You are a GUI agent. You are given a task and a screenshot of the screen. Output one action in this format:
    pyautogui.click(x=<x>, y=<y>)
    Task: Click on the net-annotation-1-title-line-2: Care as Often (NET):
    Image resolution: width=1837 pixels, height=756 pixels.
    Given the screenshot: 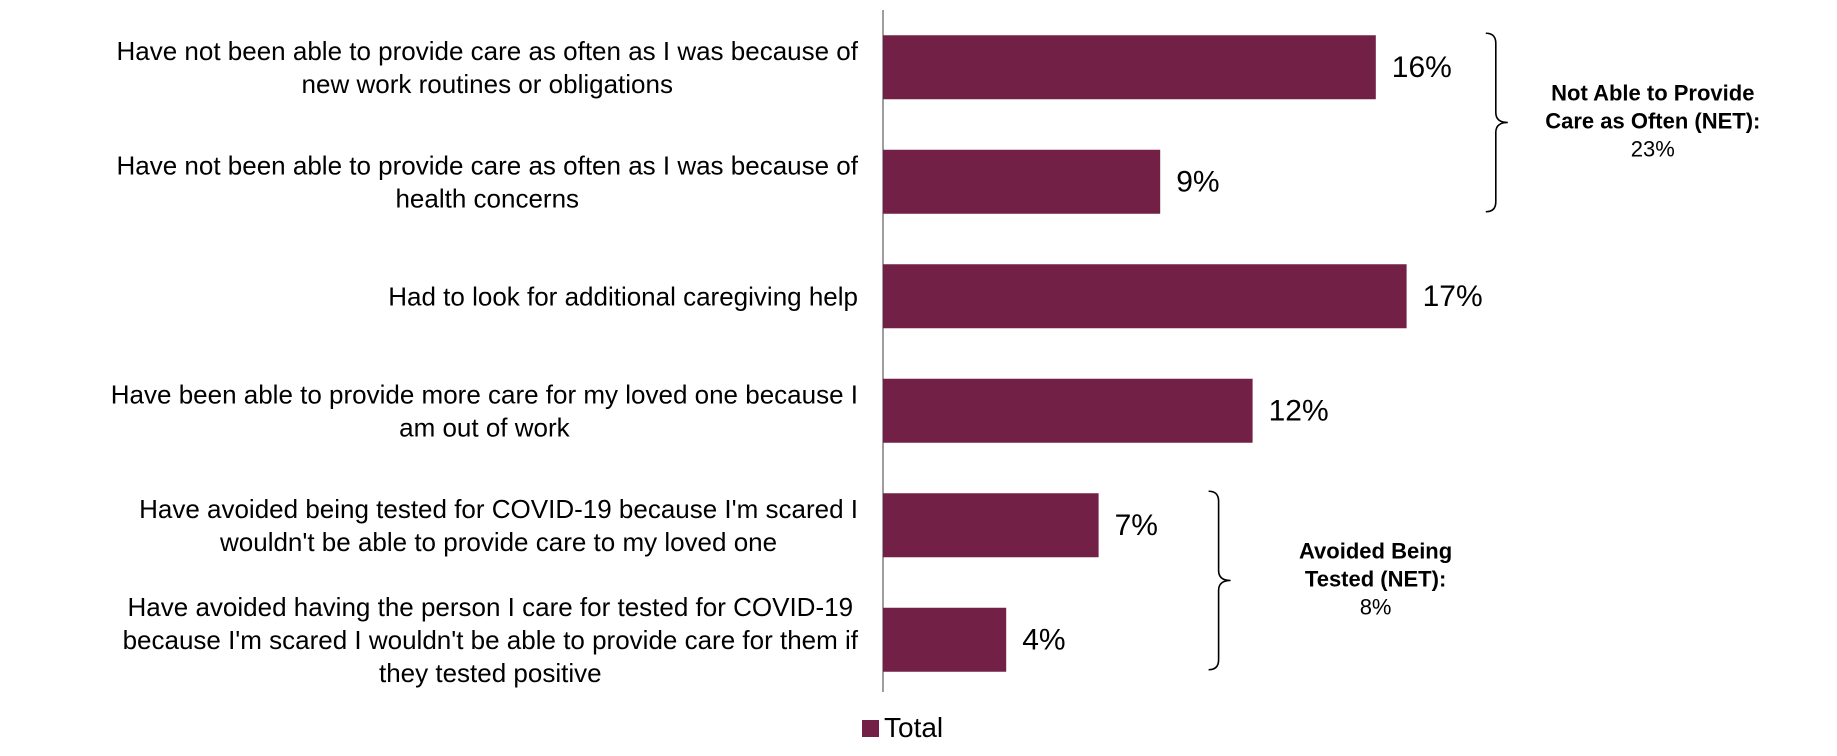 What is the action you would take?
    pyautogui.click(x=1652, y=120)
    